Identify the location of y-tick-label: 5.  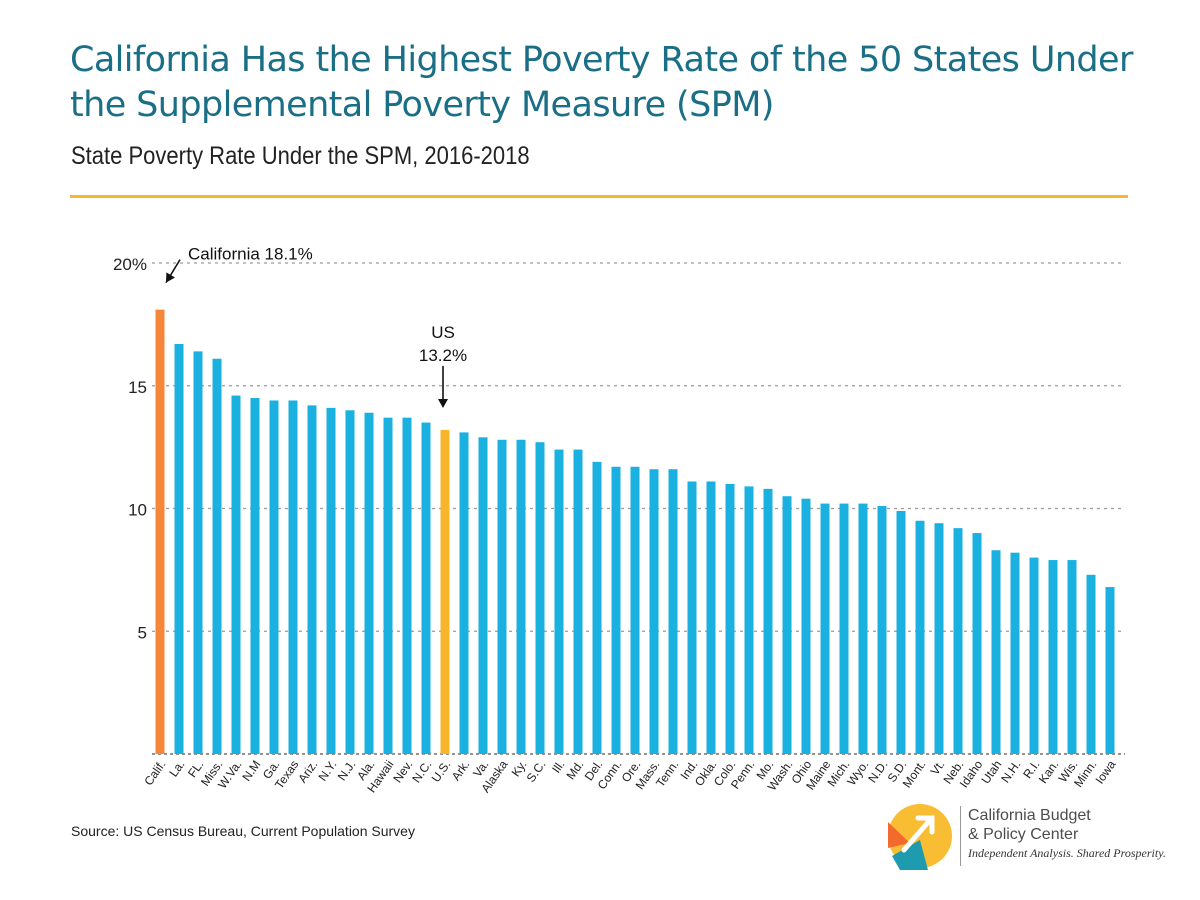
(142, 632).